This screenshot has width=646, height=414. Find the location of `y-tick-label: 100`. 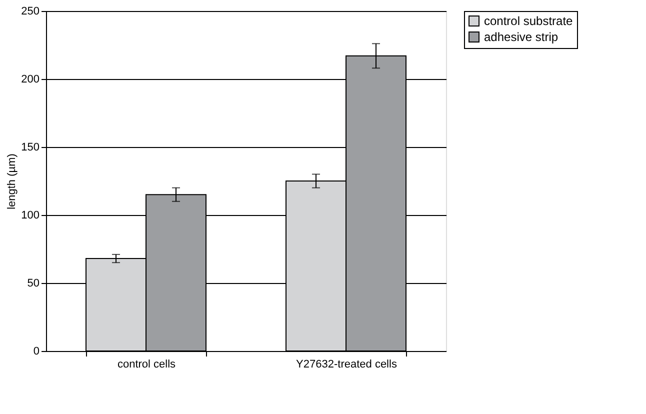

y-tick-label: 100 is located at coordinates (30, 216).